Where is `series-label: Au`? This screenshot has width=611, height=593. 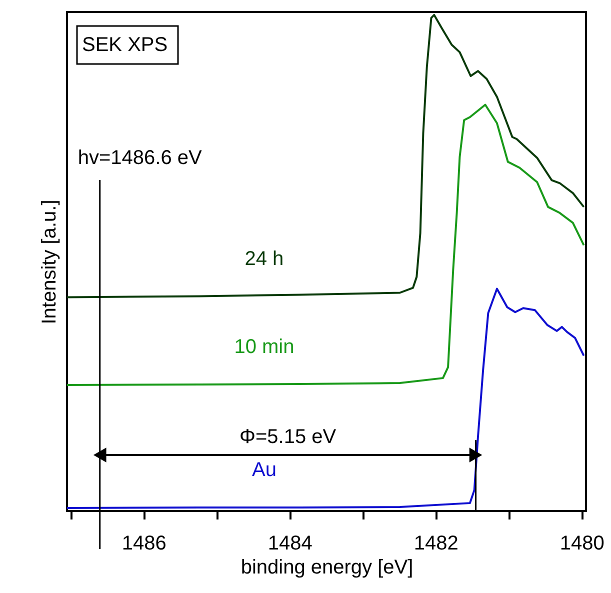
series-label: Au is located at coordinates (264, 470).